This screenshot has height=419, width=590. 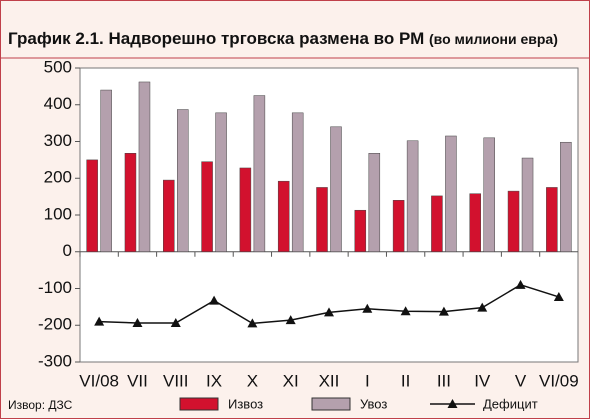 What do you see at coordinates (55, 360) in the screenshot?
I see `y-tick-label: -300` at bounding box center [55, 360].